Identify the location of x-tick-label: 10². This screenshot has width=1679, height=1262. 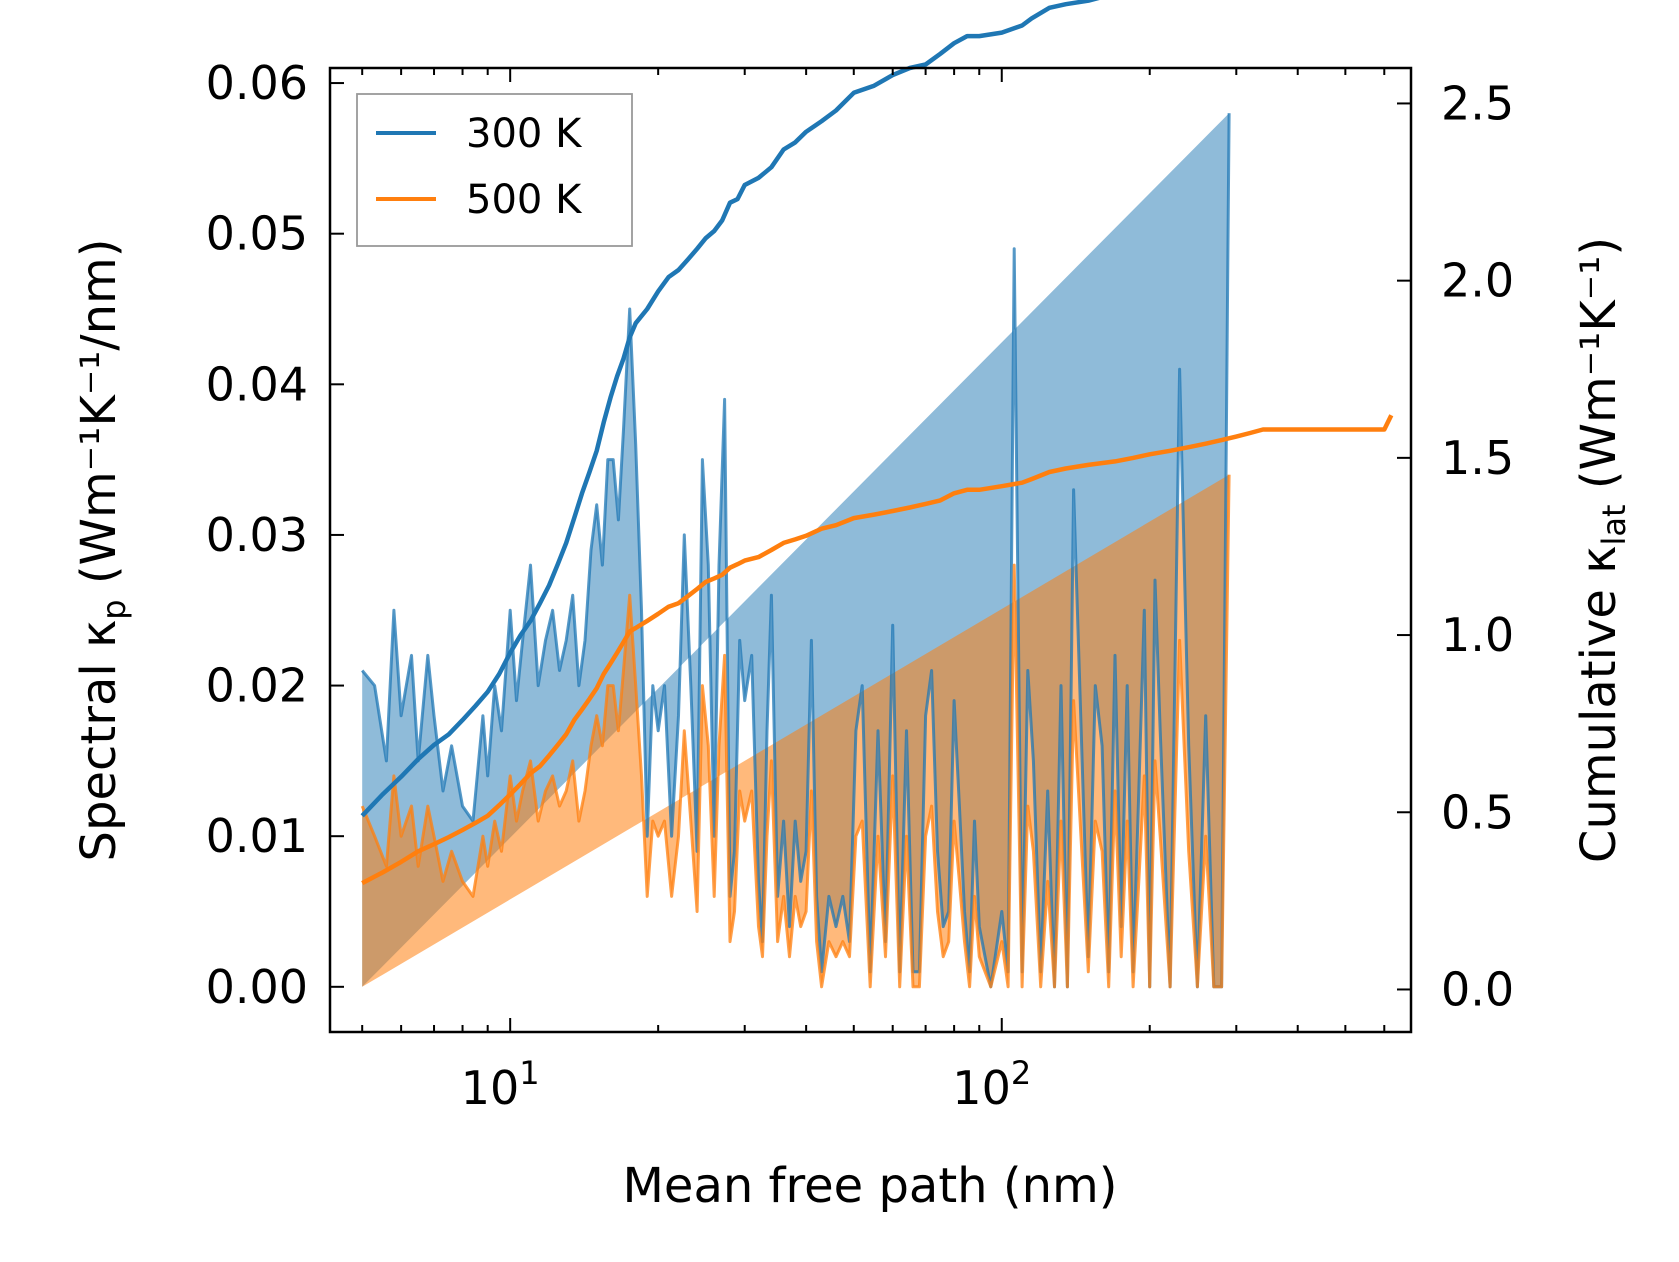
(991, 1084).